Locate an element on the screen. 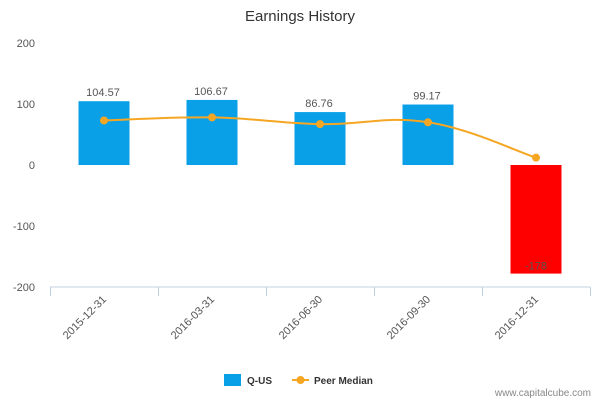 The width and height of the screenshot is (600, 400). legend-label-peer-median: Peer Median is located at coordinates (343, 381).